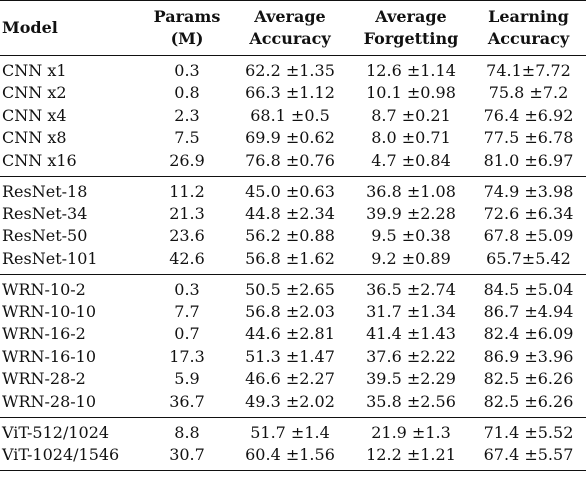 The height and width of the screenshot is (504, 586). What do you see at coordinates (411, 160) in the screenshot?
I see `forgetting-cell: 4.7 ±0.84` at bounding box center [411, 160].